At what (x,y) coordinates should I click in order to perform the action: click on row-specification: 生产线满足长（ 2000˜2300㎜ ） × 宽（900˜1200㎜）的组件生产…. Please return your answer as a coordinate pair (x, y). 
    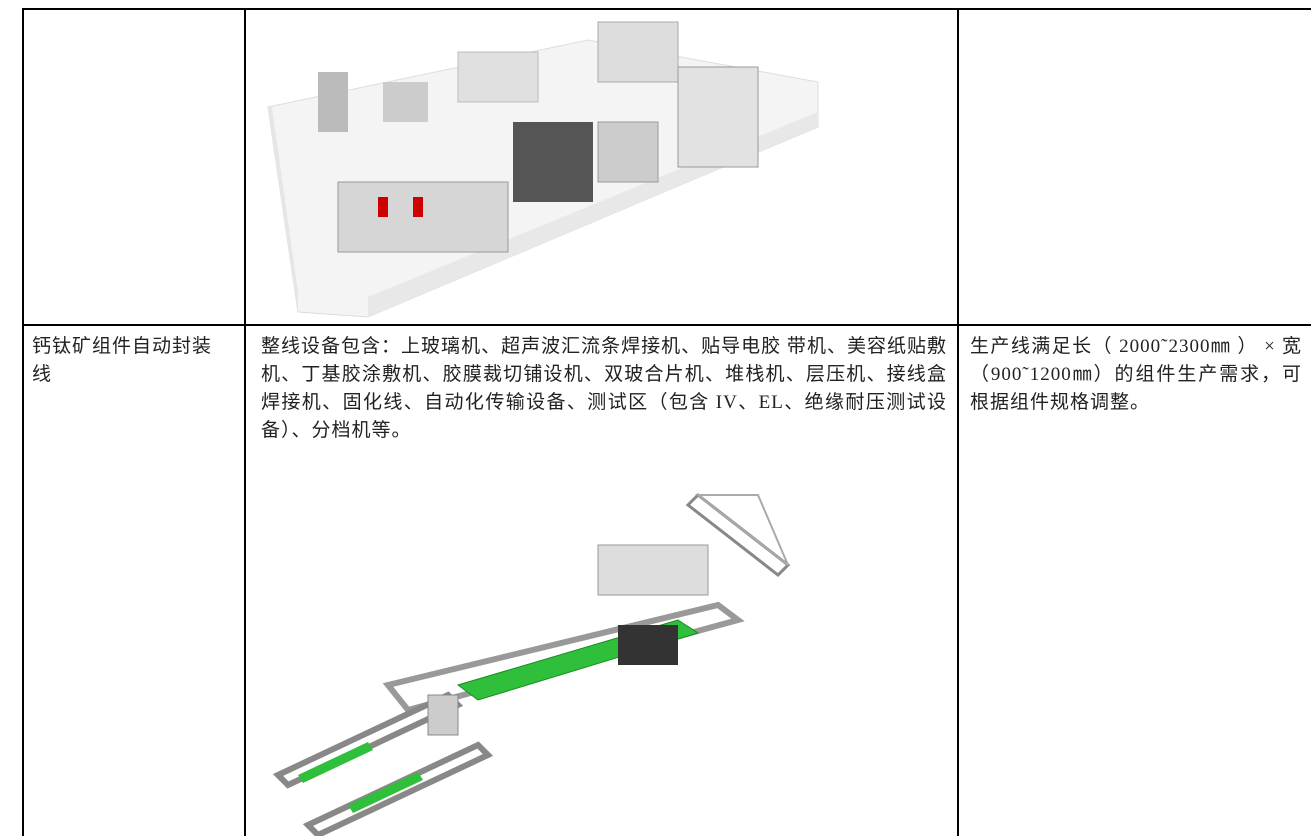
    Looking at the image, I should click on (1136, 374).